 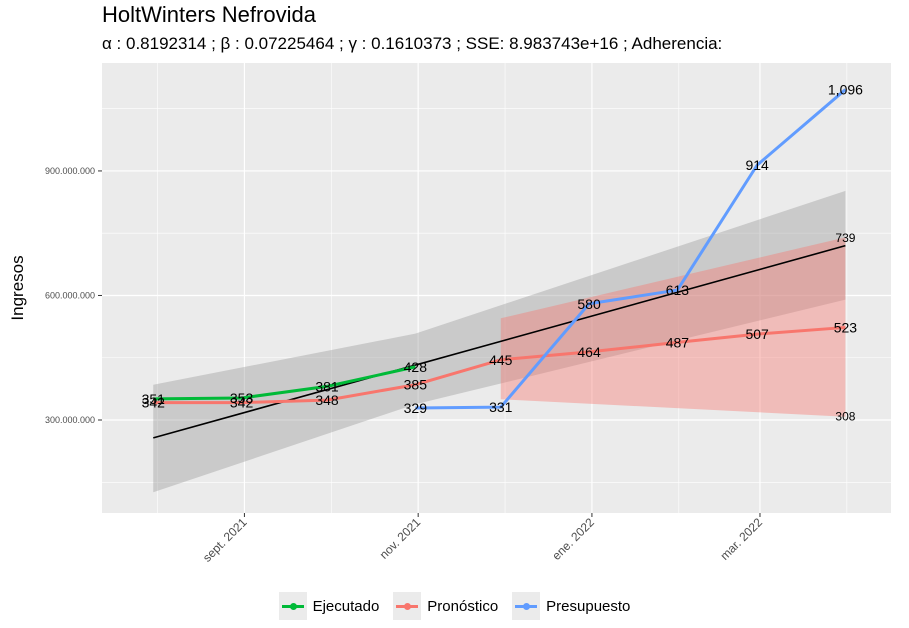 I want to click on legend-key-ejecutado, so click(x=292, y=606).